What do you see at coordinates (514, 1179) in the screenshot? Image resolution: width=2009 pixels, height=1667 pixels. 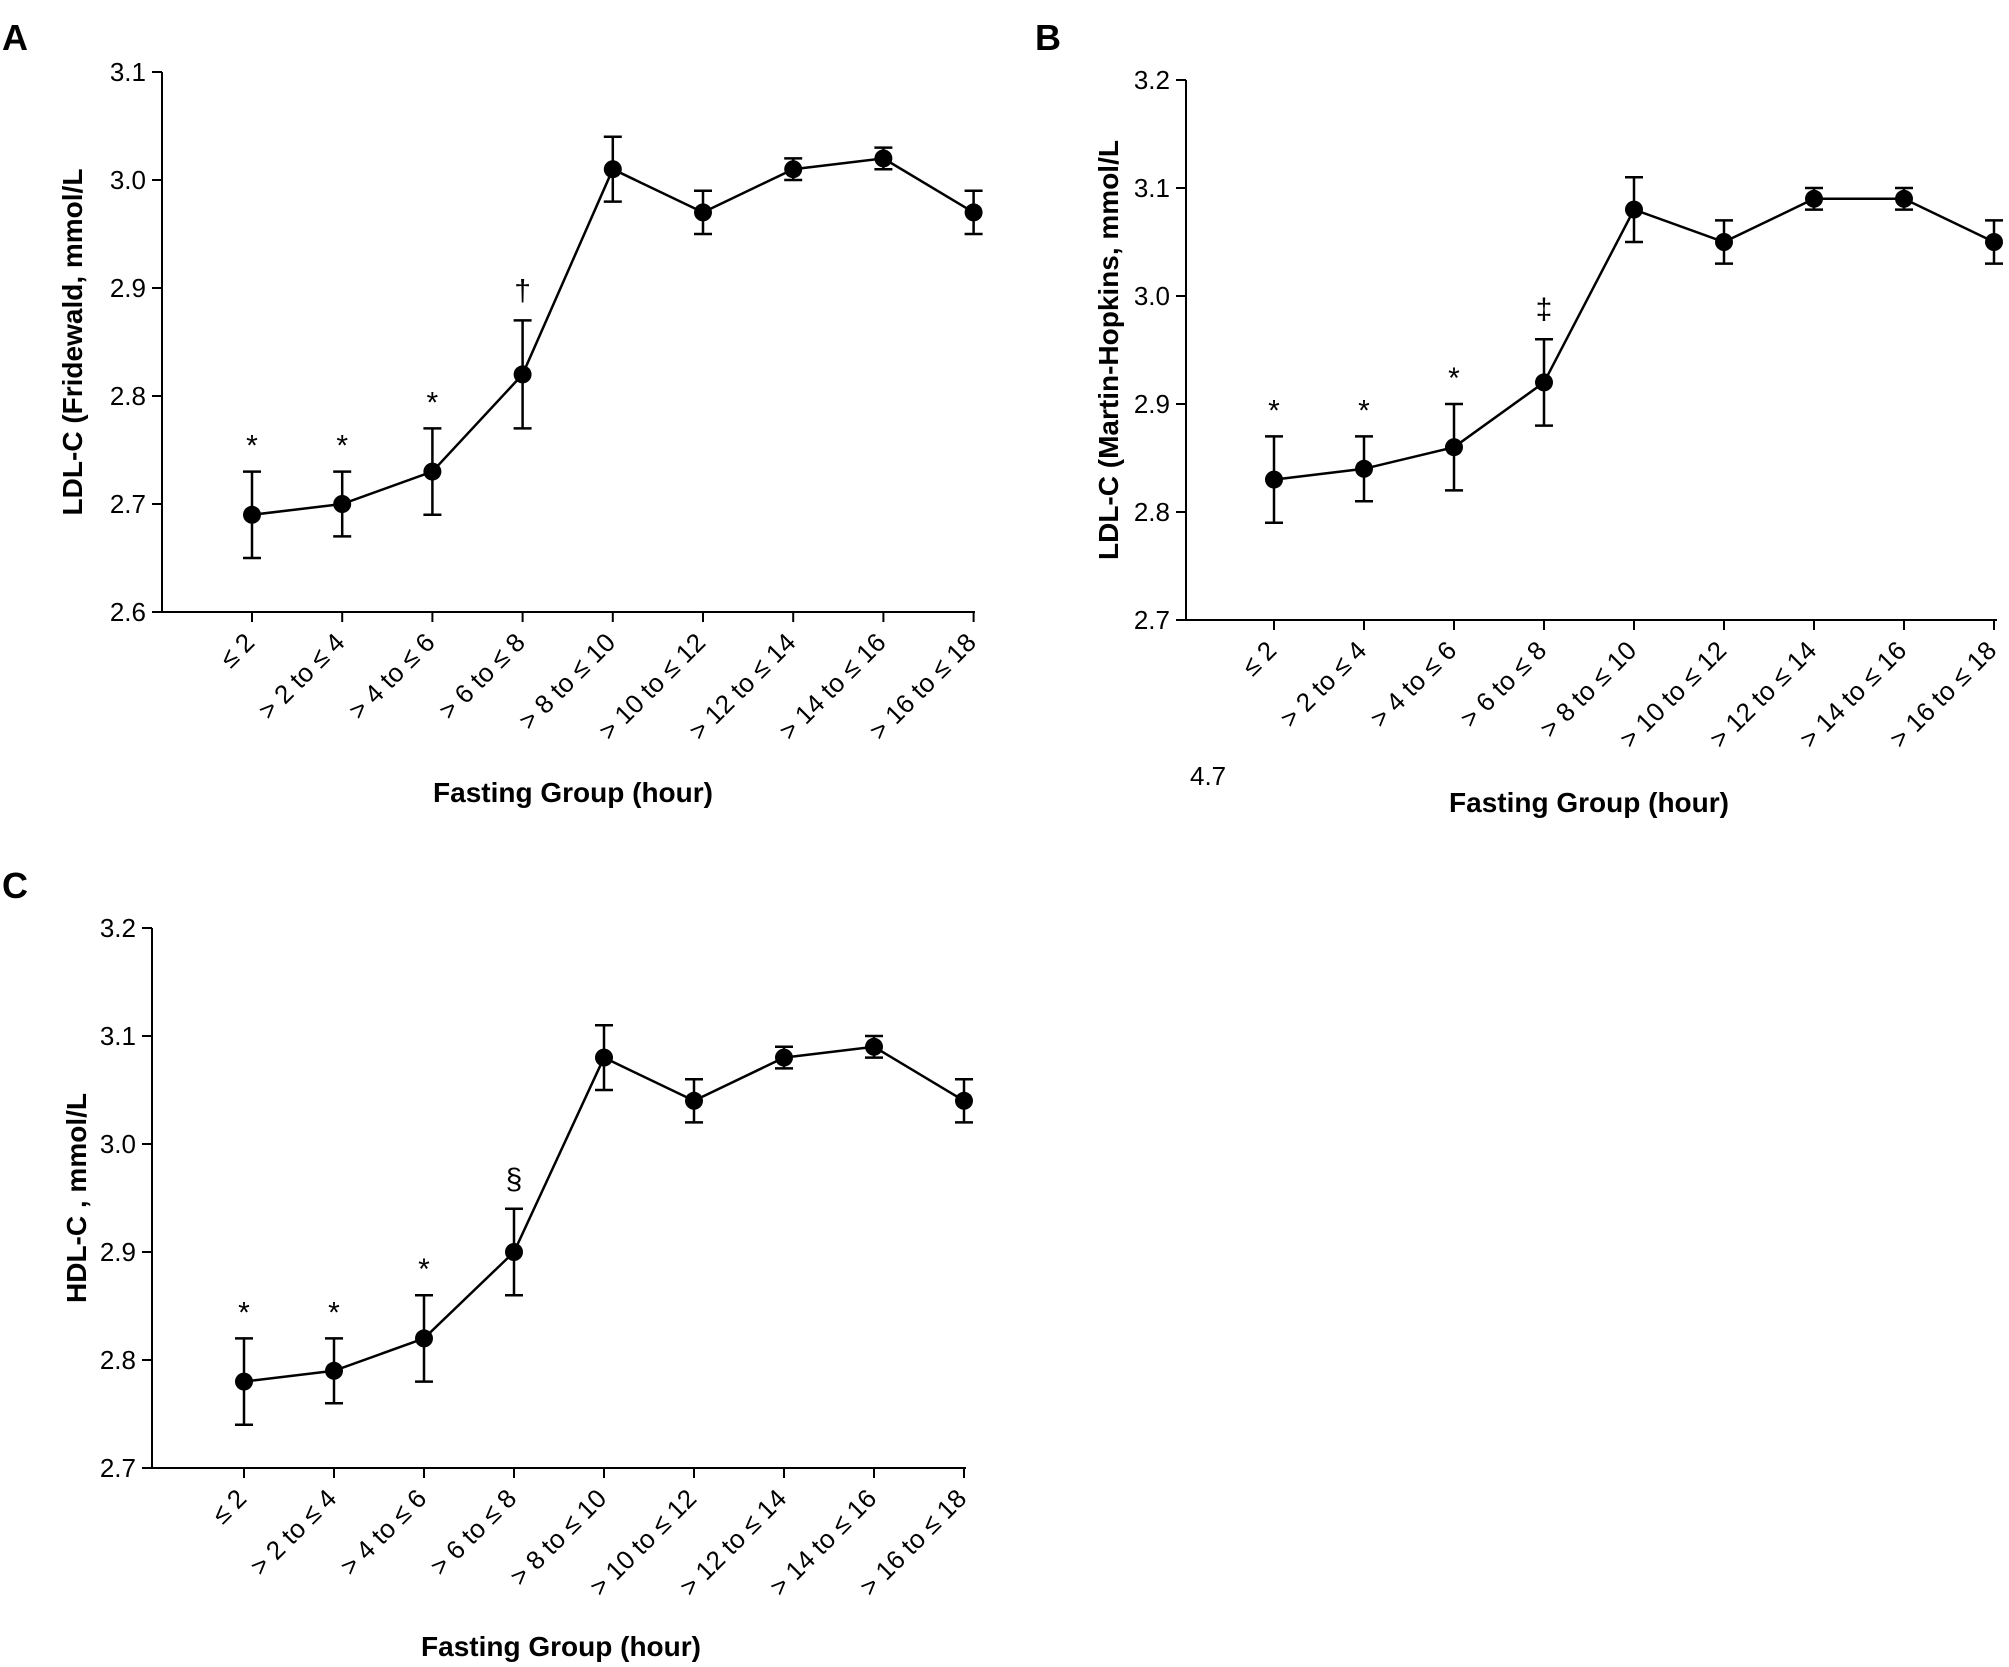 I see `significance-marker: §` at bounding box center [514, 1179].